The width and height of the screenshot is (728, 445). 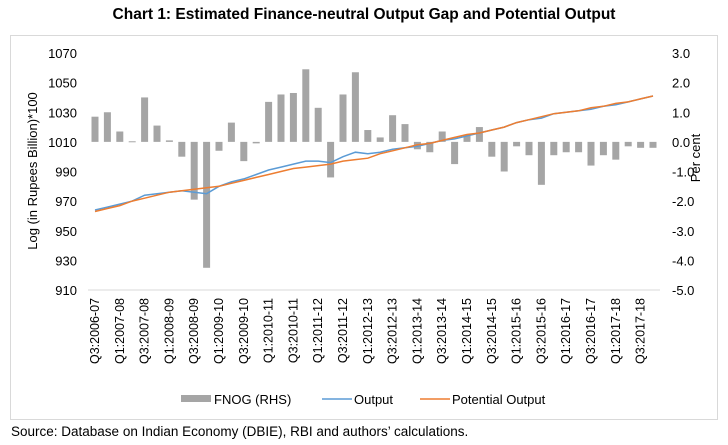 I want to click on right-tick-label: -4.0, so click(x=683, y=260).